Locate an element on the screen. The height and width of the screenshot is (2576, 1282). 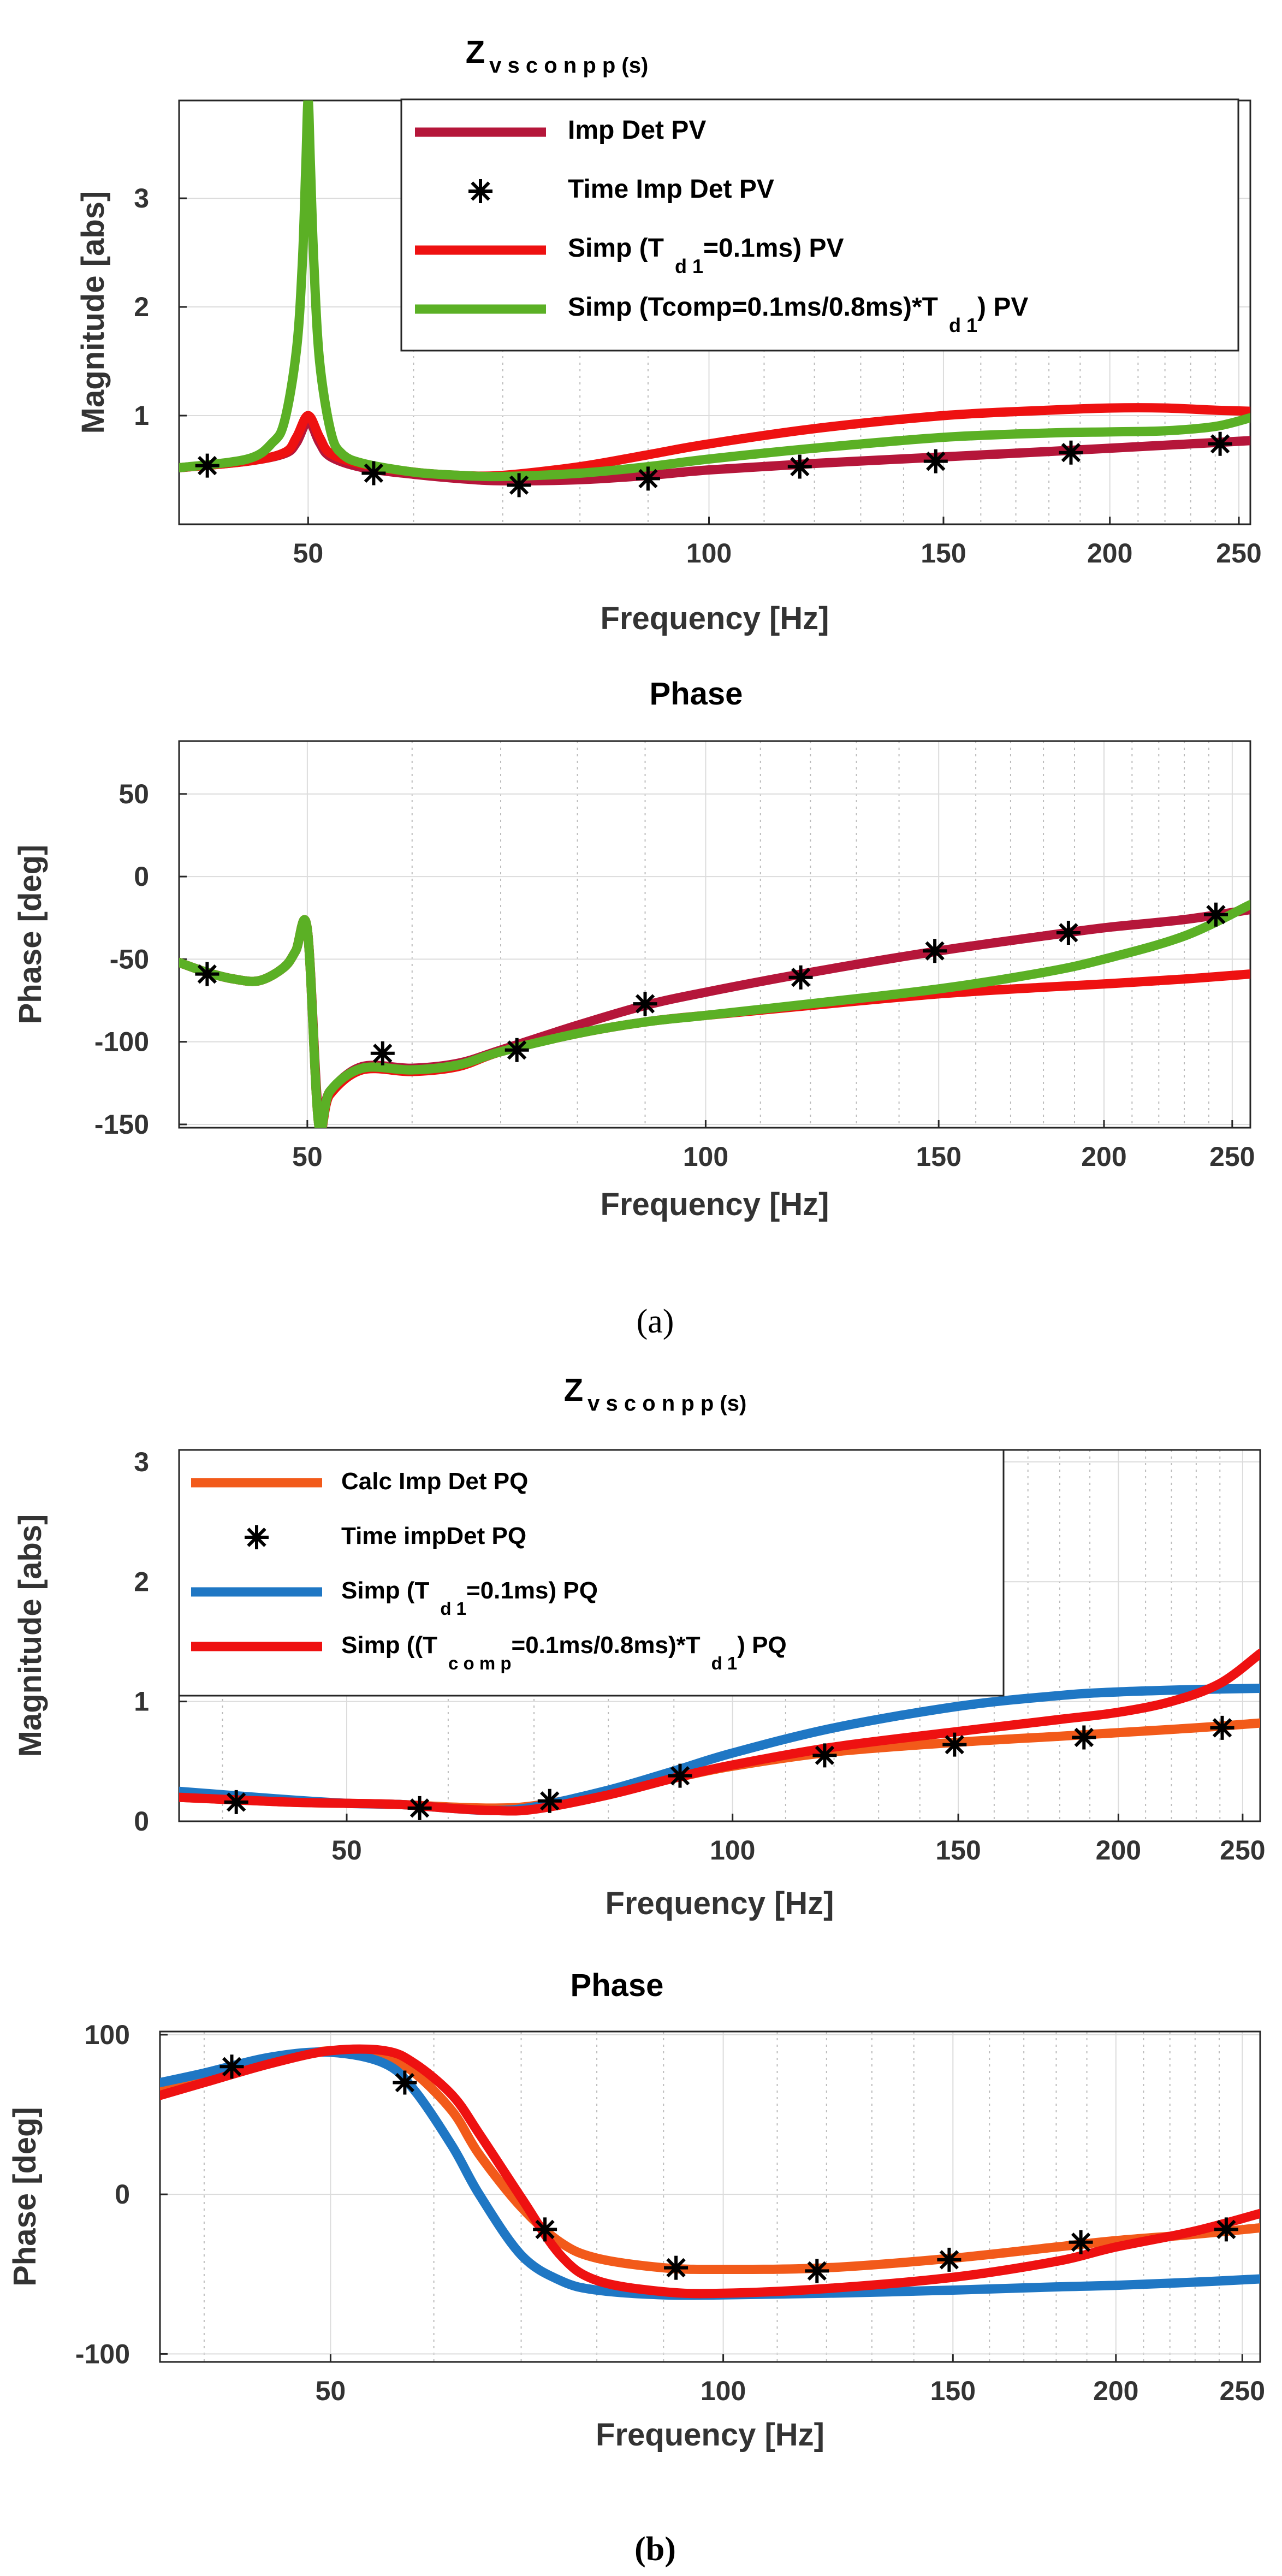
legend-label-part: =0.1ms) PQ is located at coordinates (532, 1590).